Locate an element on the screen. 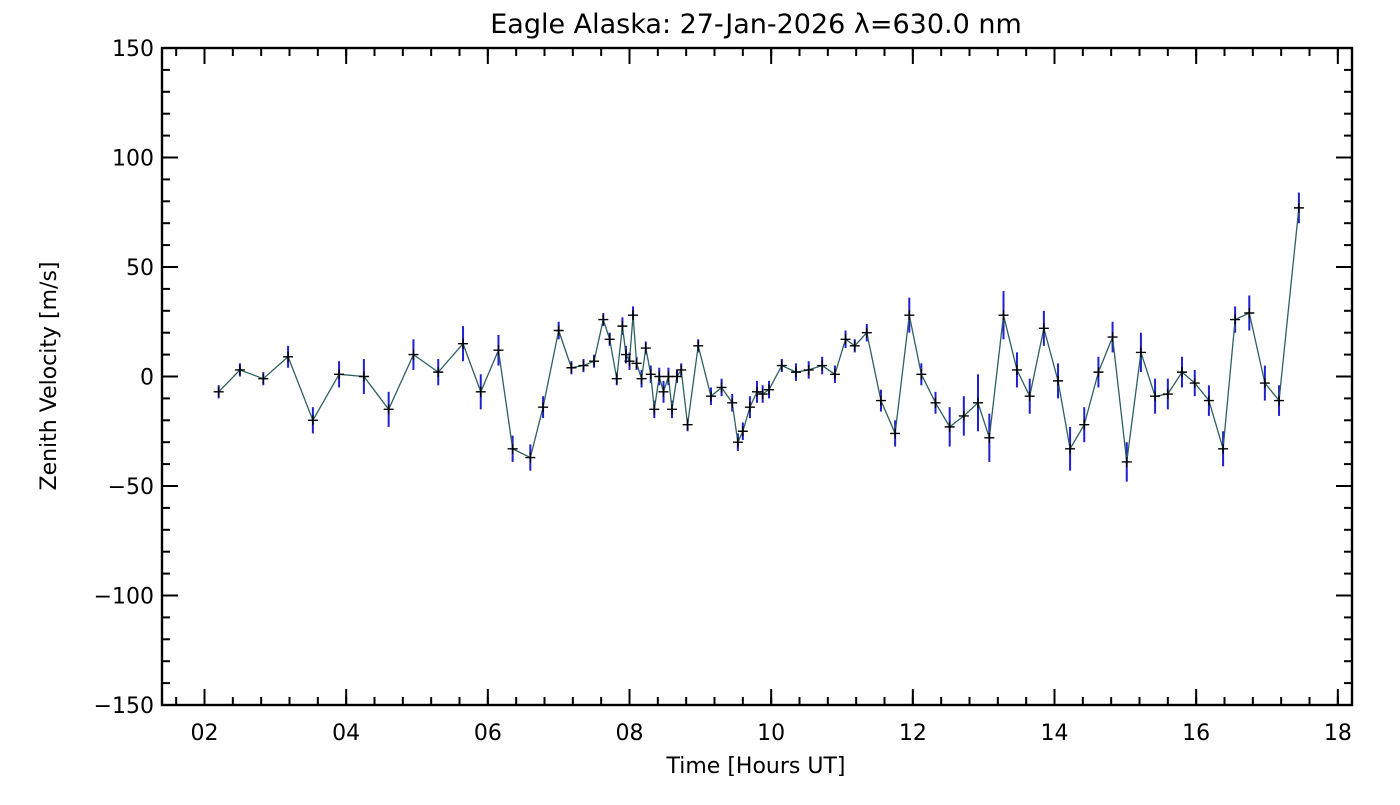 The height and width of the screenshot is (805, 1400). x-tick-label: 08 is located at coordinates (630, 733).